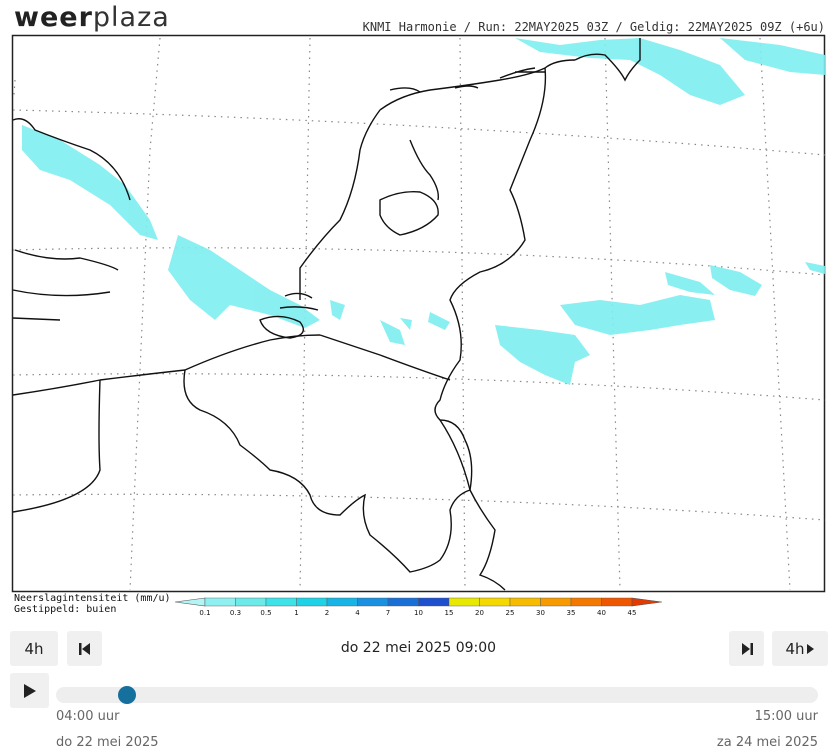  What do you see at coordinates (571, 613) in the screenshot?
I see `colorbar-label: 35` at bounding box center [571, 613].